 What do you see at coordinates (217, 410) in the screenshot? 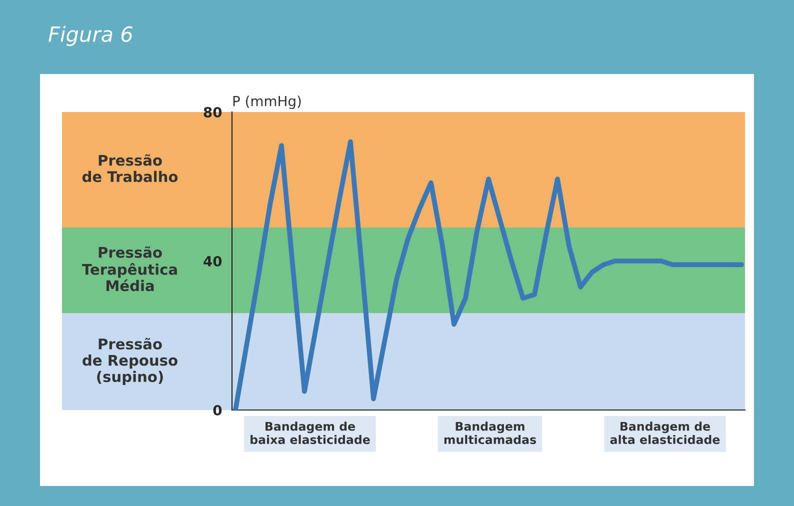
I see `y-tick-label: 0` at bounding box center [217, 410].